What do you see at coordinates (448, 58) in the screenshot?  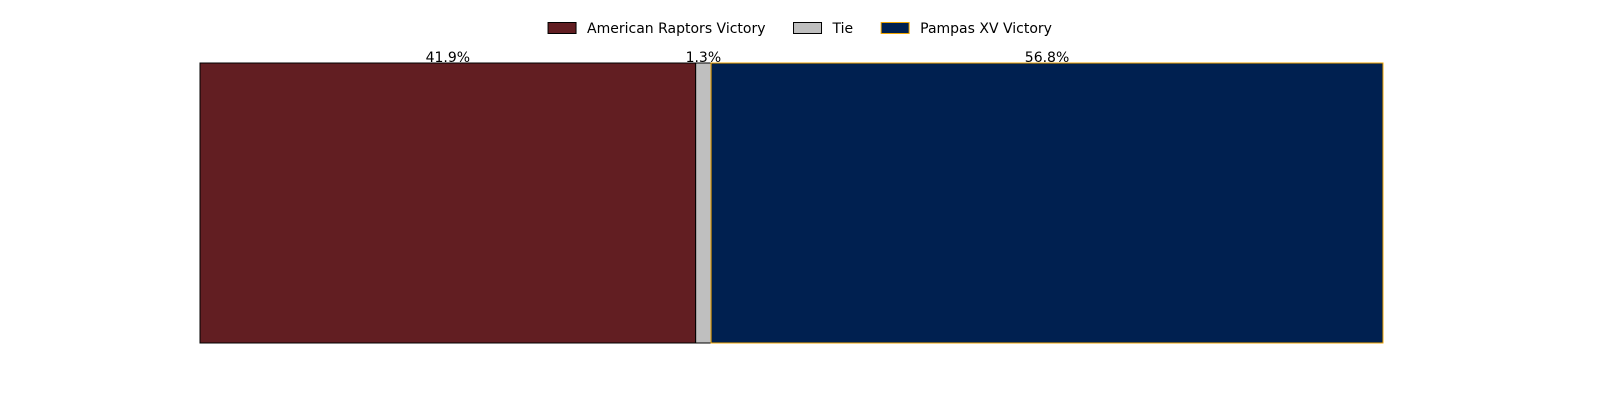 I see `data-label-american-raptors-victory: 41.9%` at bounding box center [448, 58].